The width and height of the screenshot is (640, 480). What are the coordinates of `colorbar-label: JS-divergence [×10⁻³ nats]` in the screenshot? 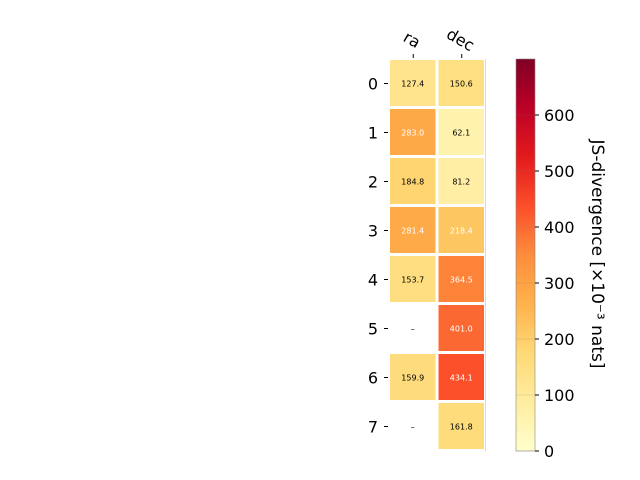 It's located at (597, 254).